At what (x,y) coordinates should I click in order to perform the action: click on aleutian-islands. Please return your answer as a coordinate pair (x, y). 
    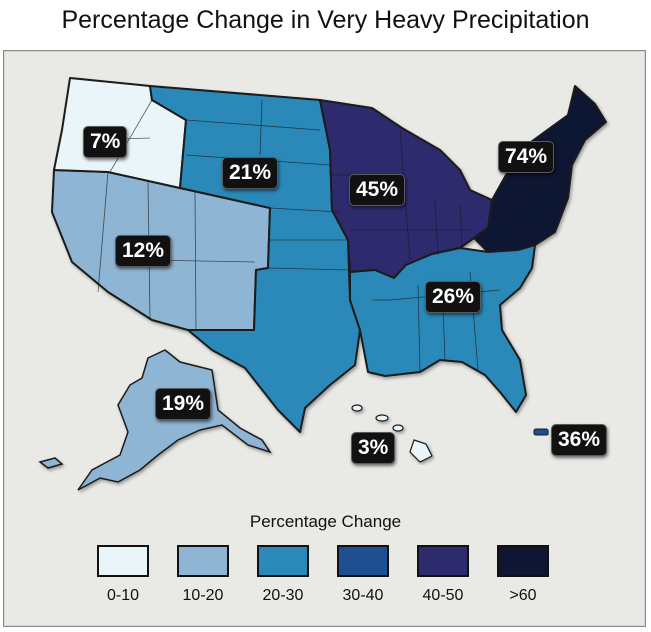
    Looking at the image, I should click on (51, 463).